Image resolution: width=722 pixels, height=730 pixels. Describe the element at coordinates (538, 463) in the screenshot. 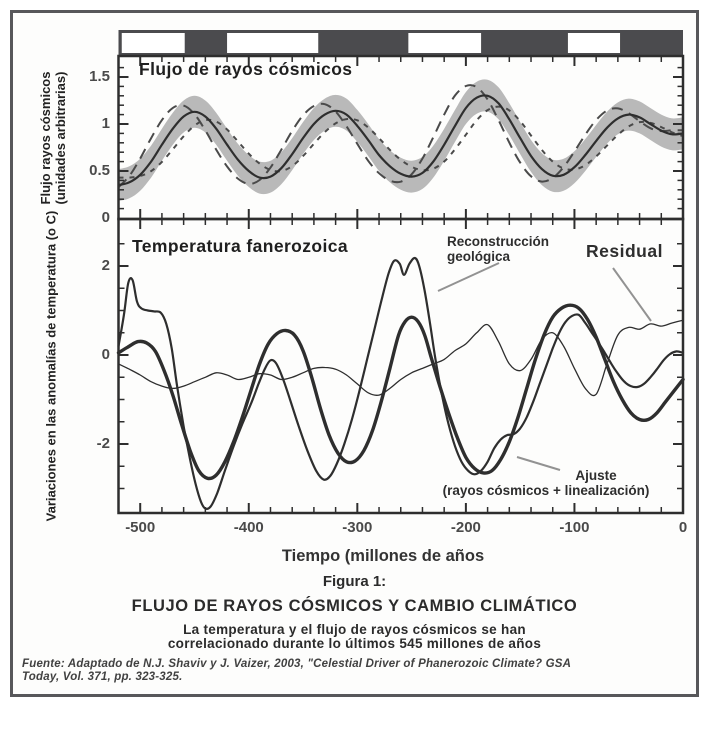

I see `ajuste-leader-line` at that location.